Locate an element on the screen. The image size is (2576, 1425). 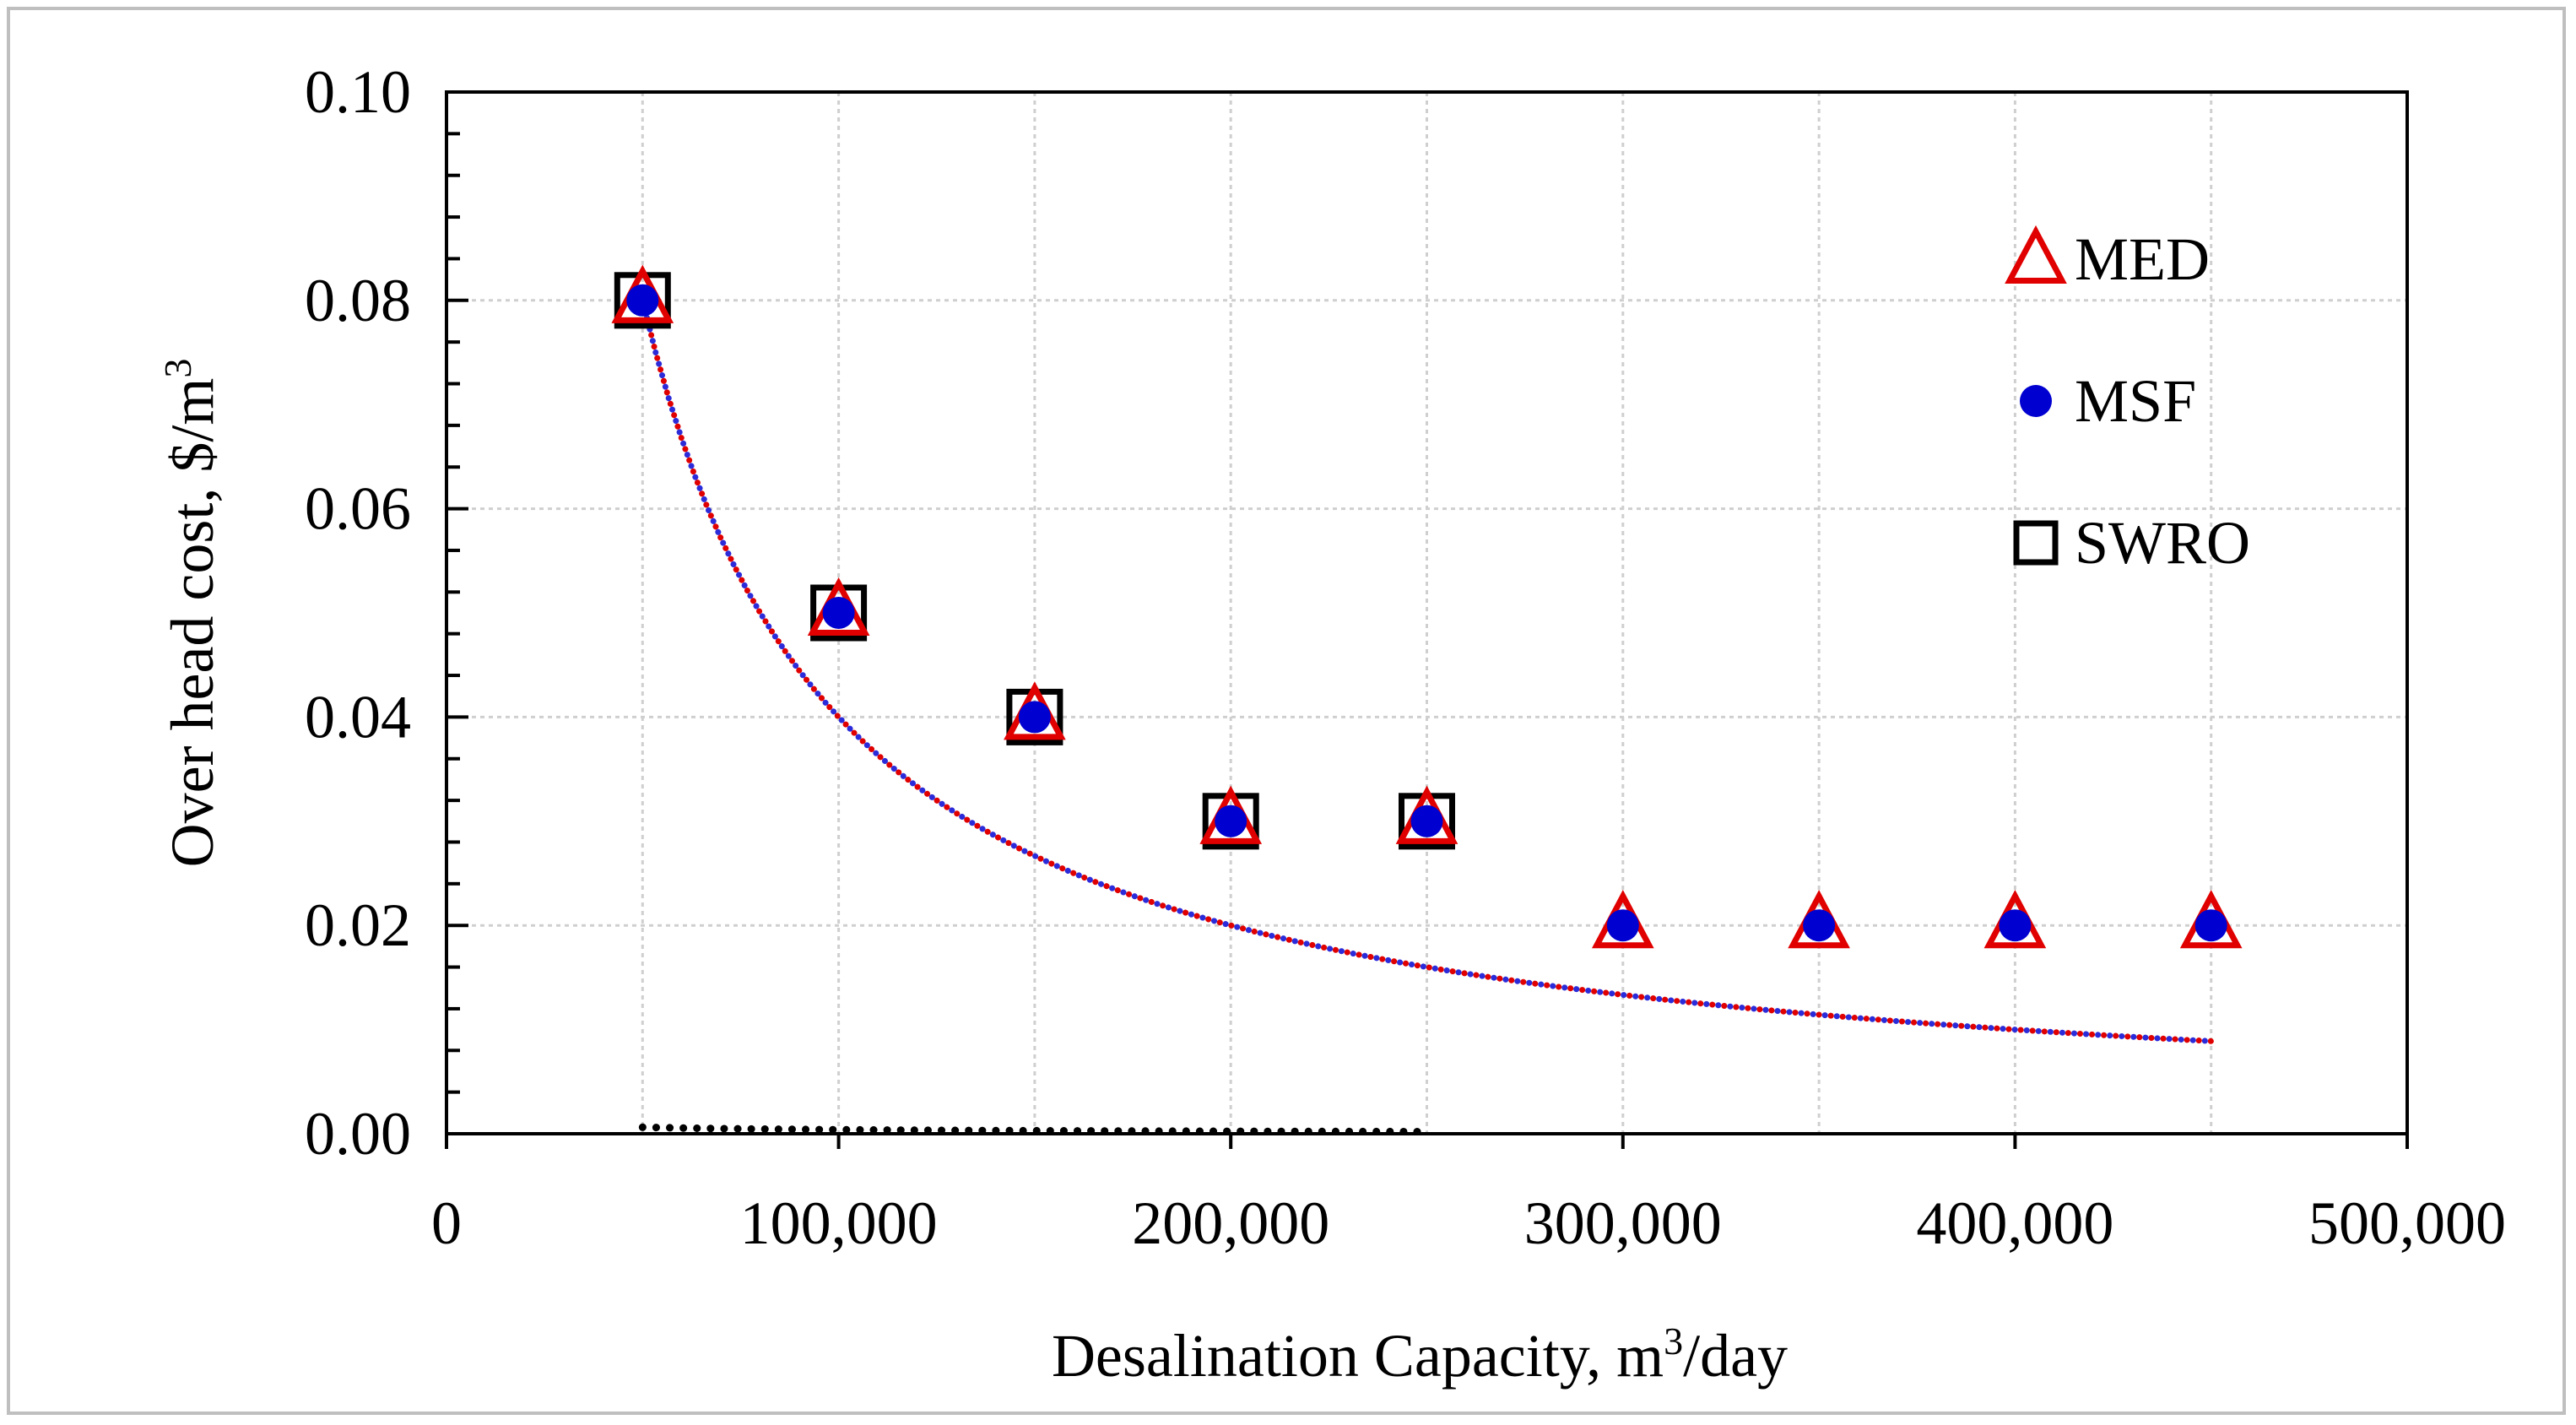
y-tick-label: 0.06 is located at coordinates (358, 509).